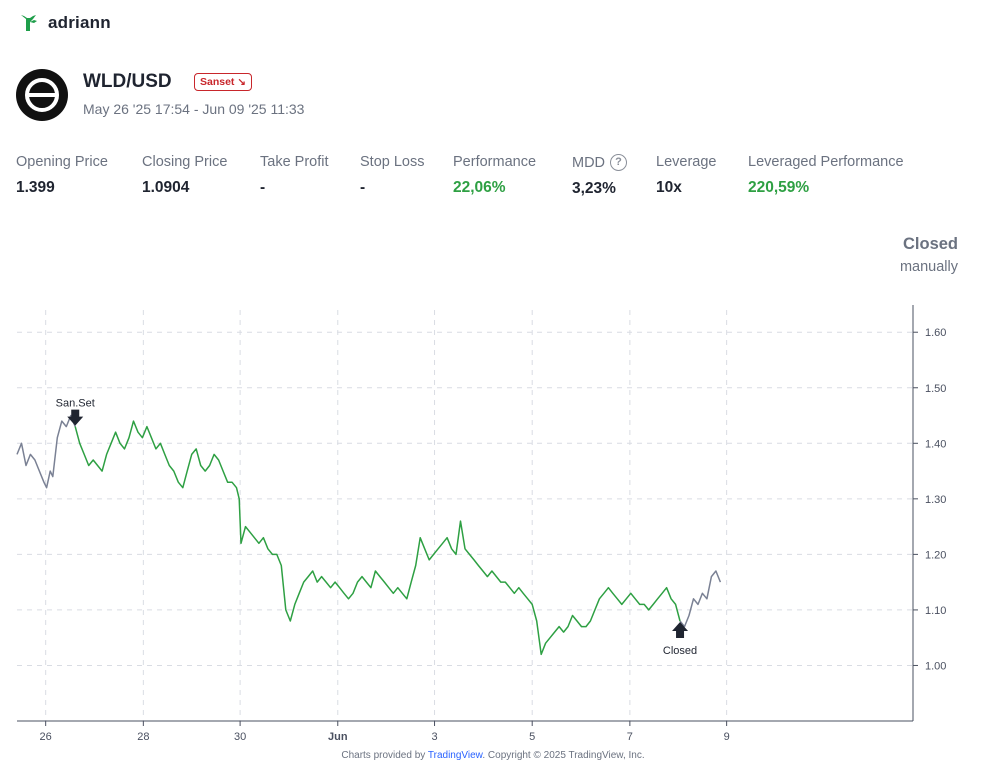 The width and height of the screenshot is (986, 767). What do you see at coordinates (935, 333) in the screenshot?
I see `y-tick-label: 1.60` at bounding box center [935, 333].